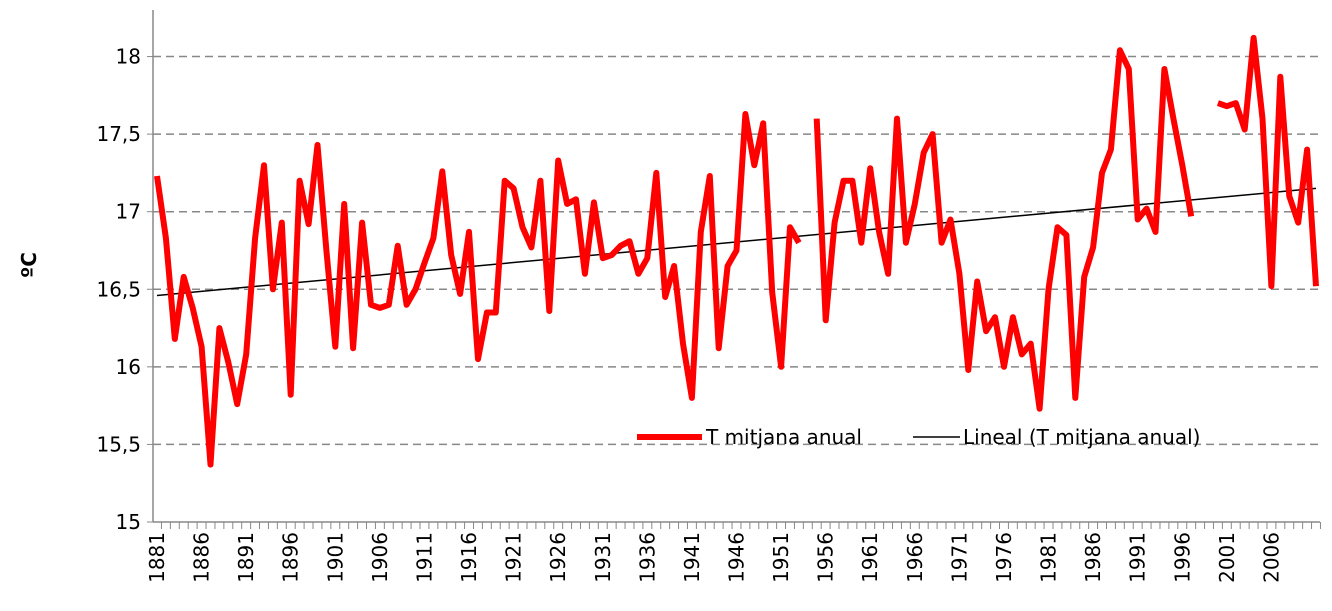  I want to click on x-tick-label: 1931, so click(603, 557).